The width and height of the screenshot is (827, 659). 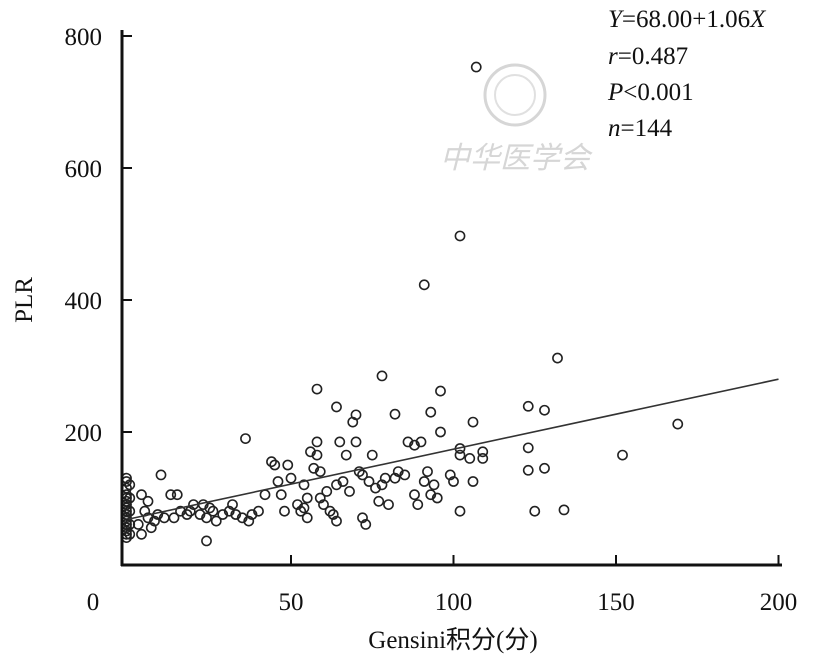 What do you see at coordinates (84, 37) in the screenshot?
I see `y-tick-label: 800` at bounding box center [84, 37].